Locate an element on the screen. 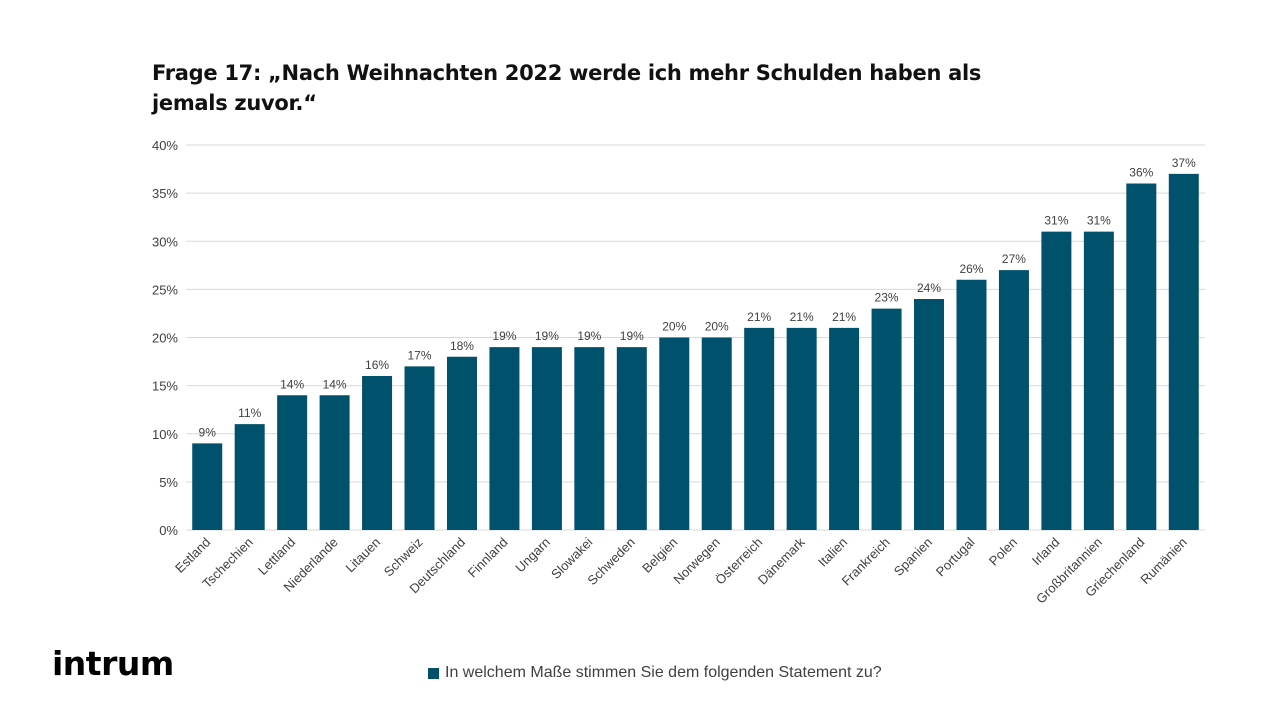 This screenshot has height=720, width=1280. y-tick-label: 35% is located at coordinates (165, 193).